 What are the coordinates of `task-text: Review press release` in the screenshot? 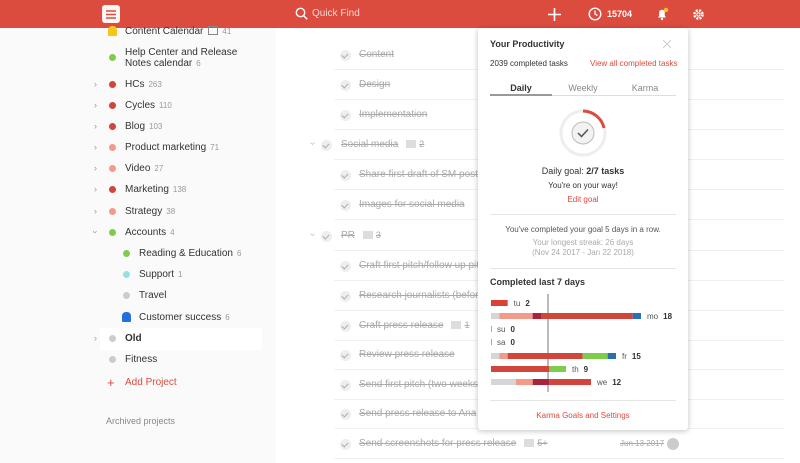 It's located at (407, 354).